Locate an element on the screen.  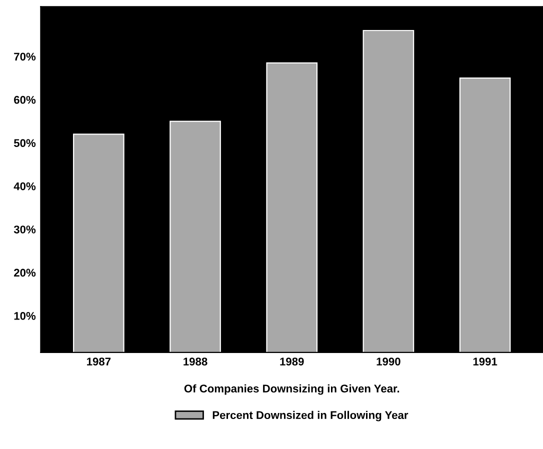
y-tick-label: 10% is located at coordinates (25, 316).